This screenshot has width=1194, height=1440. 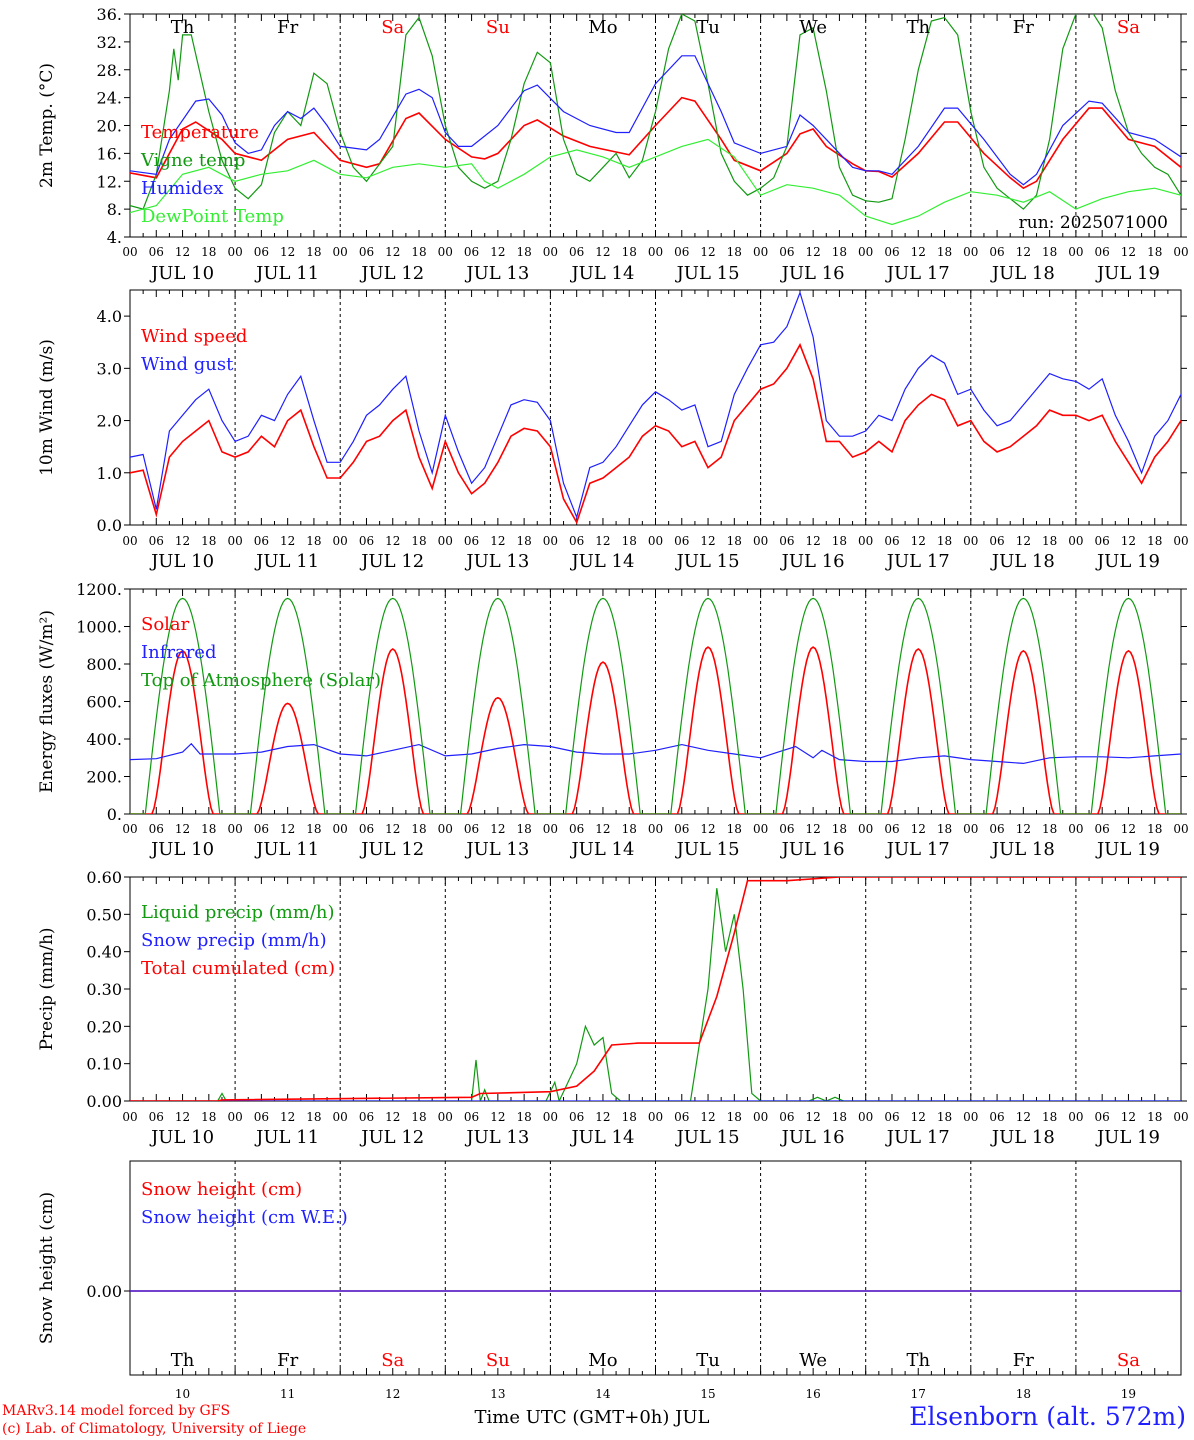 I want to click on weekday-label: Tu, so click(x=708, y=1360).